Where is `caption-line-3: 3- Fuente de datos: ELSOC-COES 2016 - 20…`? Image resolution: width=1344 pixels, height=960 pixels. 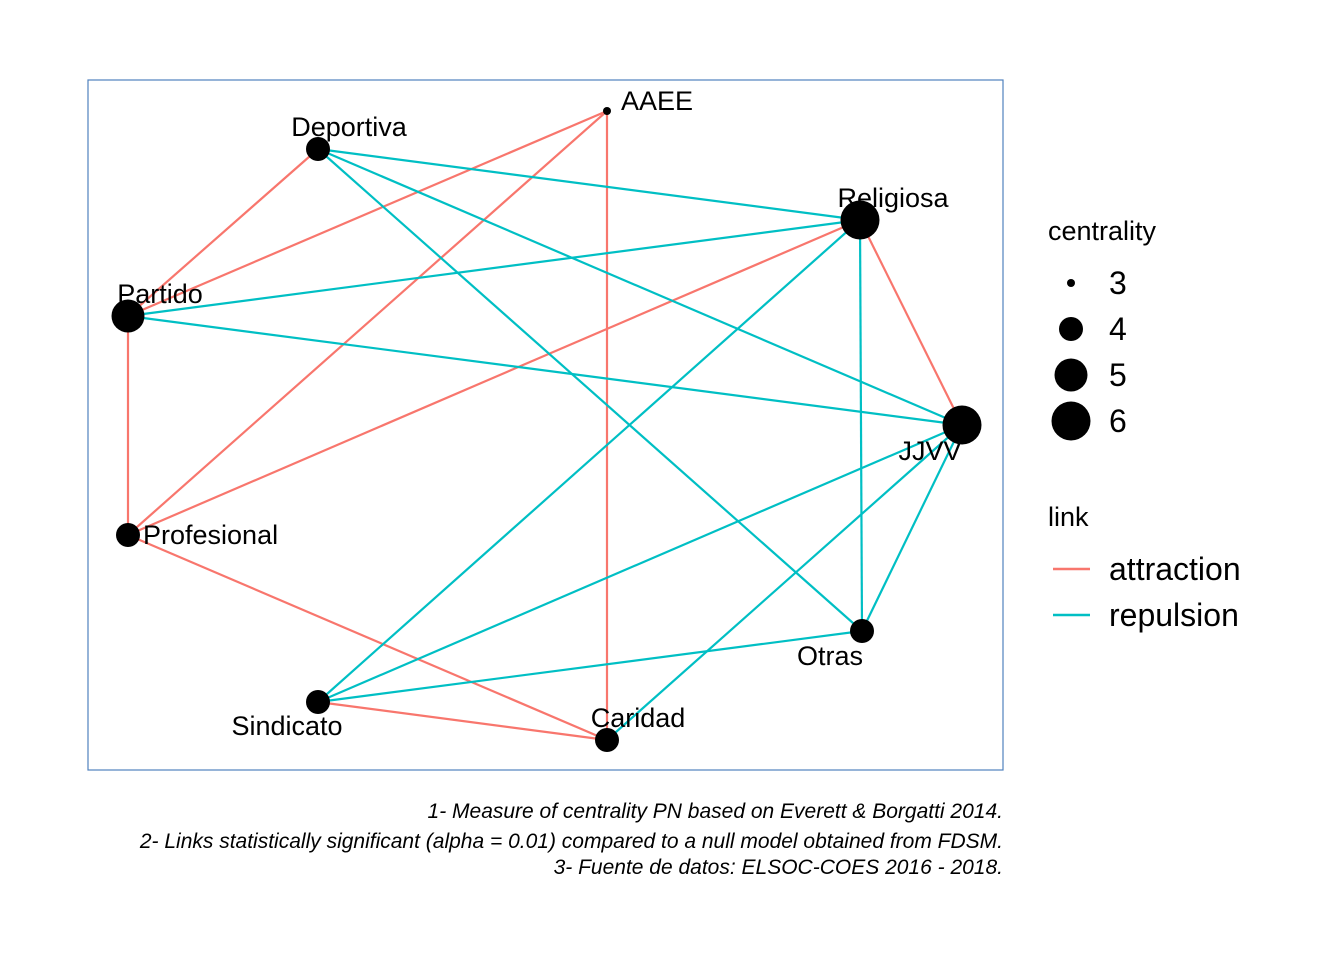
caption-line-3: 3- Fuente de datos: ELSOC-COES 2016 - 20… is located at coordinates (778, 867).